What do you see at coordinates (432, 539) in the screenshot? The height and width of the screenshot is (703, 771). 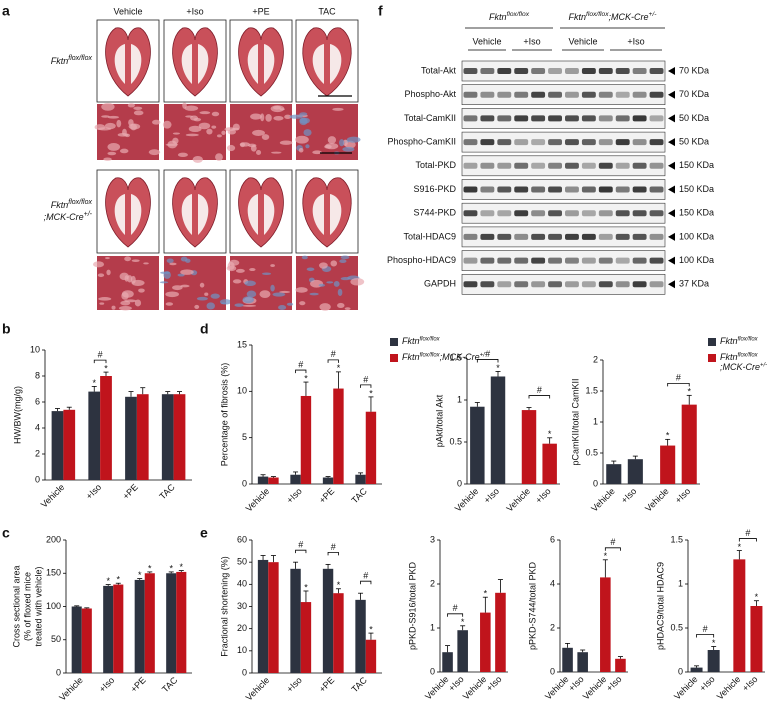 I see `y-tick-label: 3` at bounding box center [432, 539].